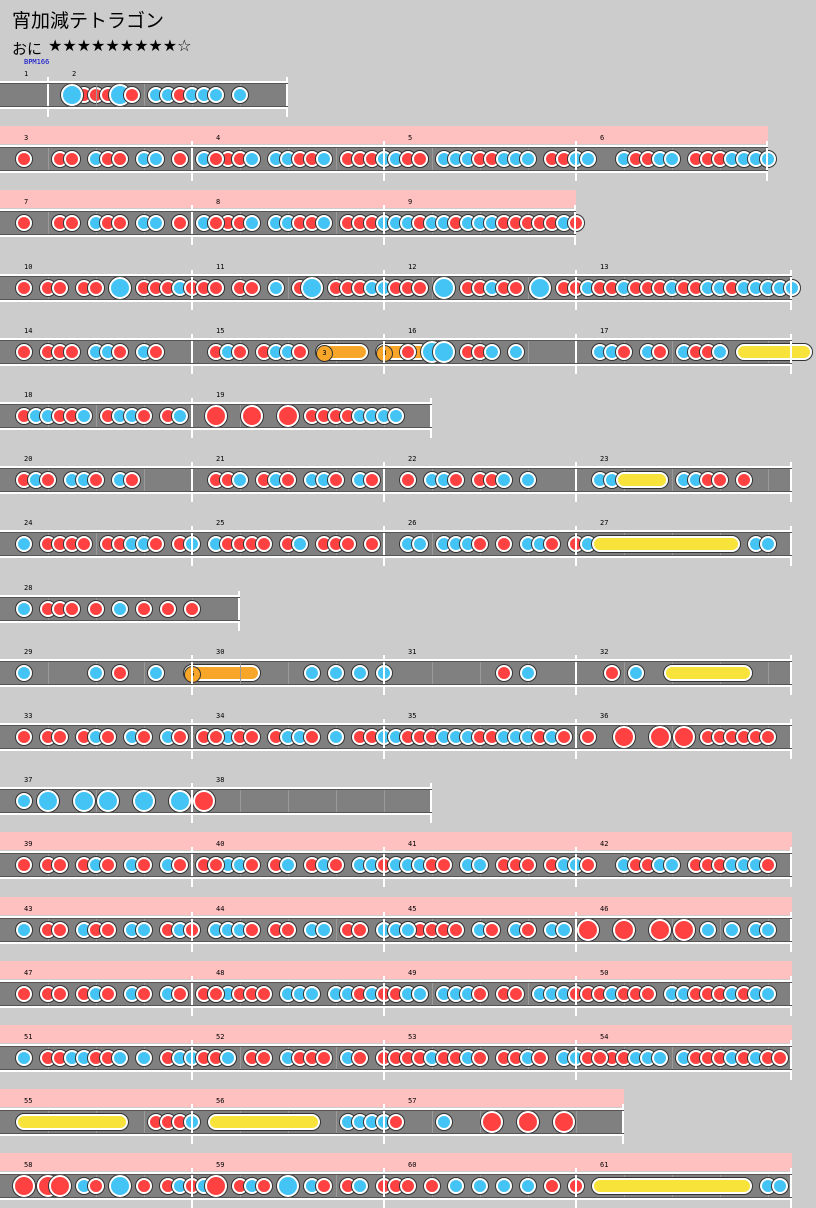 The height and width of the screenshot is (1208, 816). I want to click on measure-number: 30, so click(220, 652).